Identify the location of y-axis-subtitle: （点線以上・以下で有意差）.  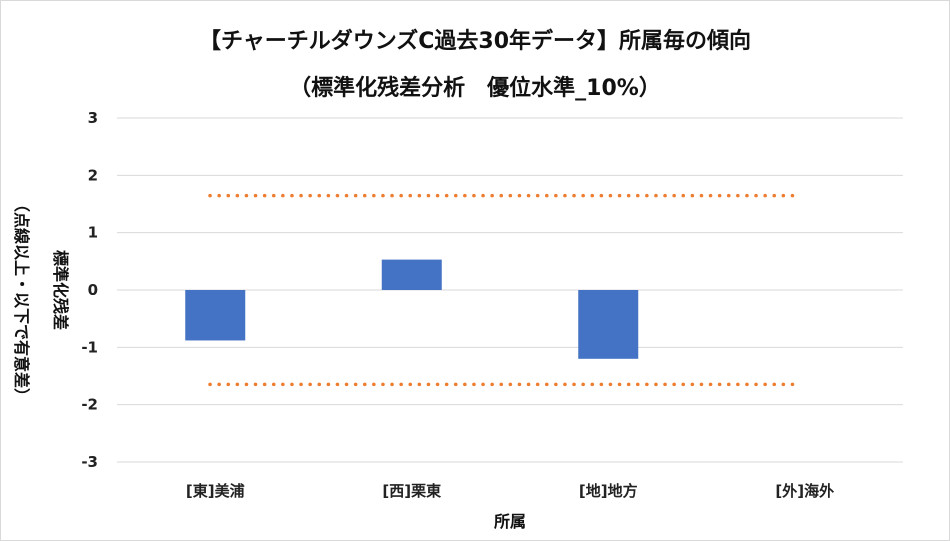
(21, 300).